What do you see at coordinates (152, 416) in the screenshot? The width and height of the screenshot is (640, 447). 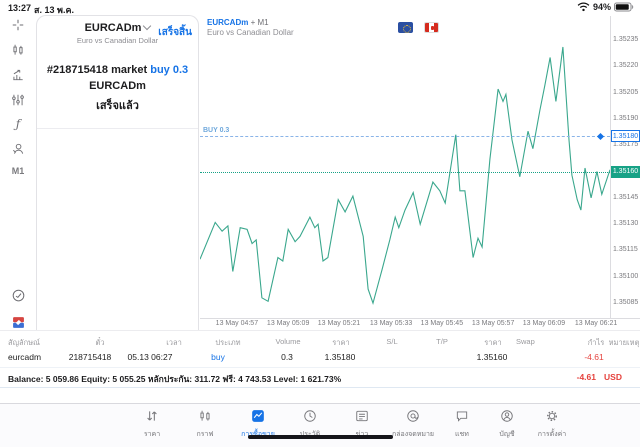 I see `quotes-arrows-icon` at bounding box center [152, 416].